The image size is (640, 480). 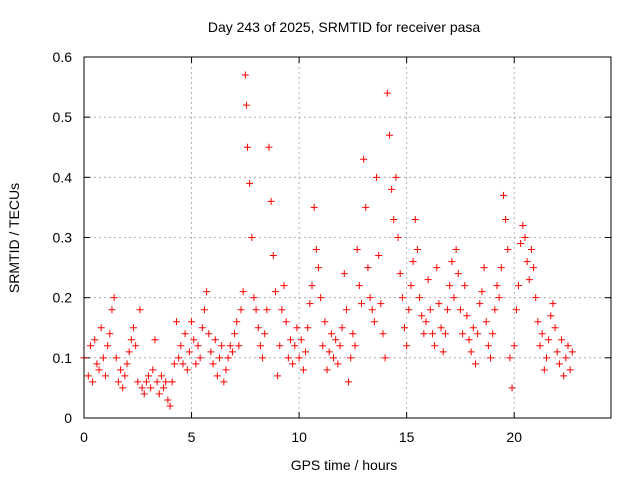 I want to click on x-tick-label: 5, so click(x=192, y=437).